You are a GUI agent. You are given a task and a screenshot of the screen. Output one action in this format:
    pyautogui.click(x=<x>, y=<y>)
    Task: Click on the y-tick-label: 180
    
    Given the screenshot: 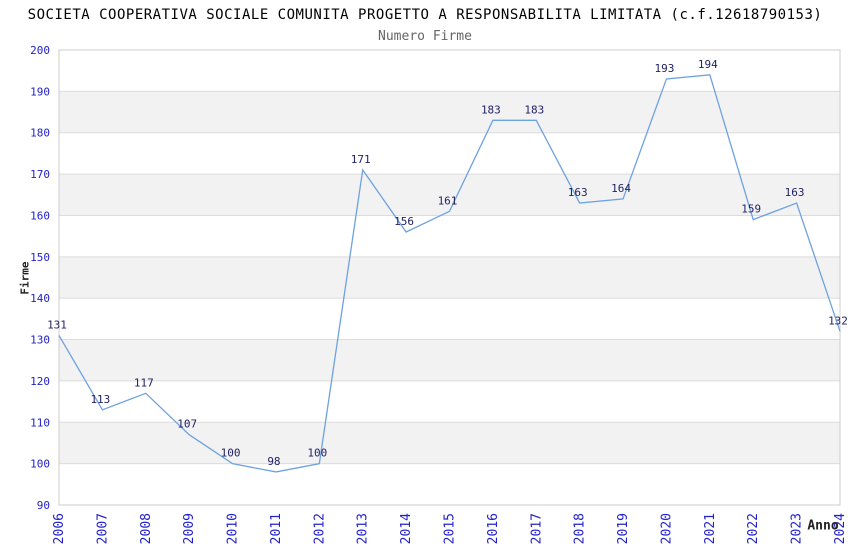 What is the action you would take?
    pyautogui.click(x=40, y=133)
    